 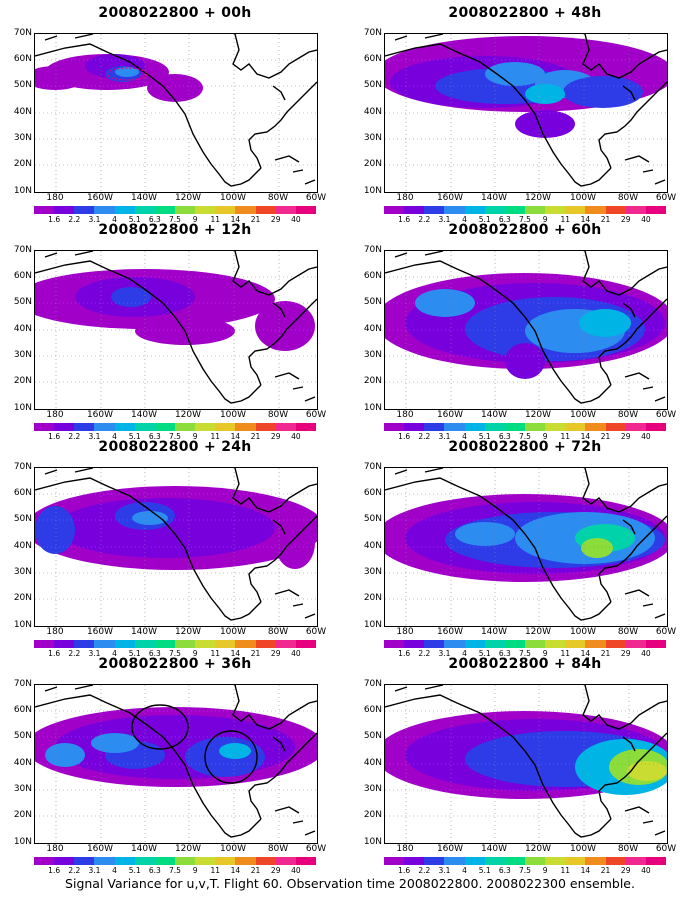 What do you see at coordinates (144, 632) in the screenshot?
I see `longitude-label: 140W` at bounding box center [144, 632].